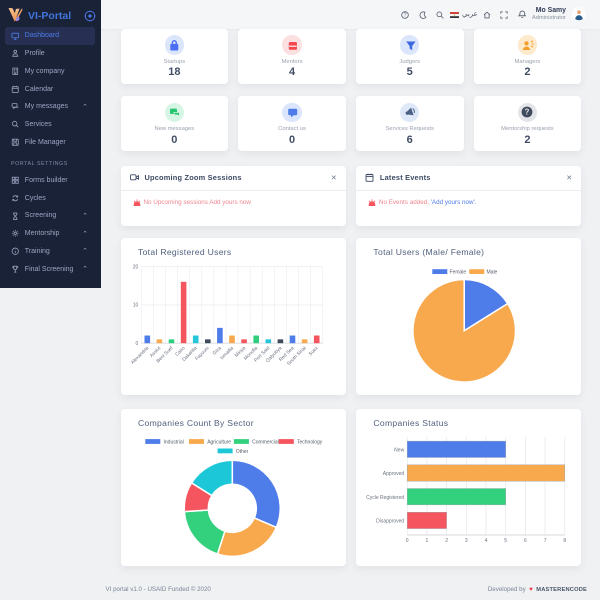 The width and height of the screenshot is (600, 600). Describe the element at coordinates (135, 268) in the screenshot. I see `svg-text: 20` at that location.